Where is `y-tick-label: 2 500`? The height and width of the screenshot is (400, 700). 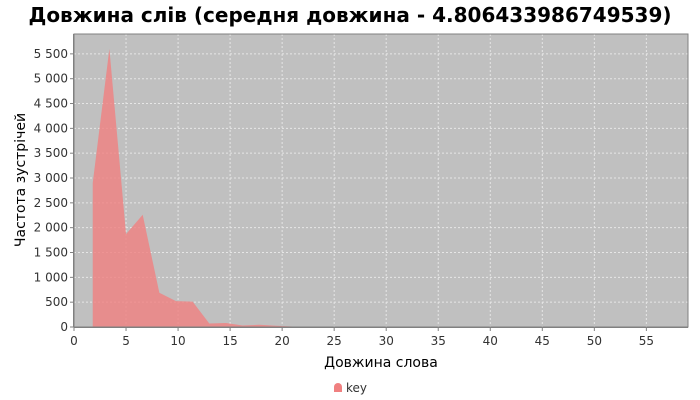 y-tick-label: 2 500 is located at coordinates (51, 203).